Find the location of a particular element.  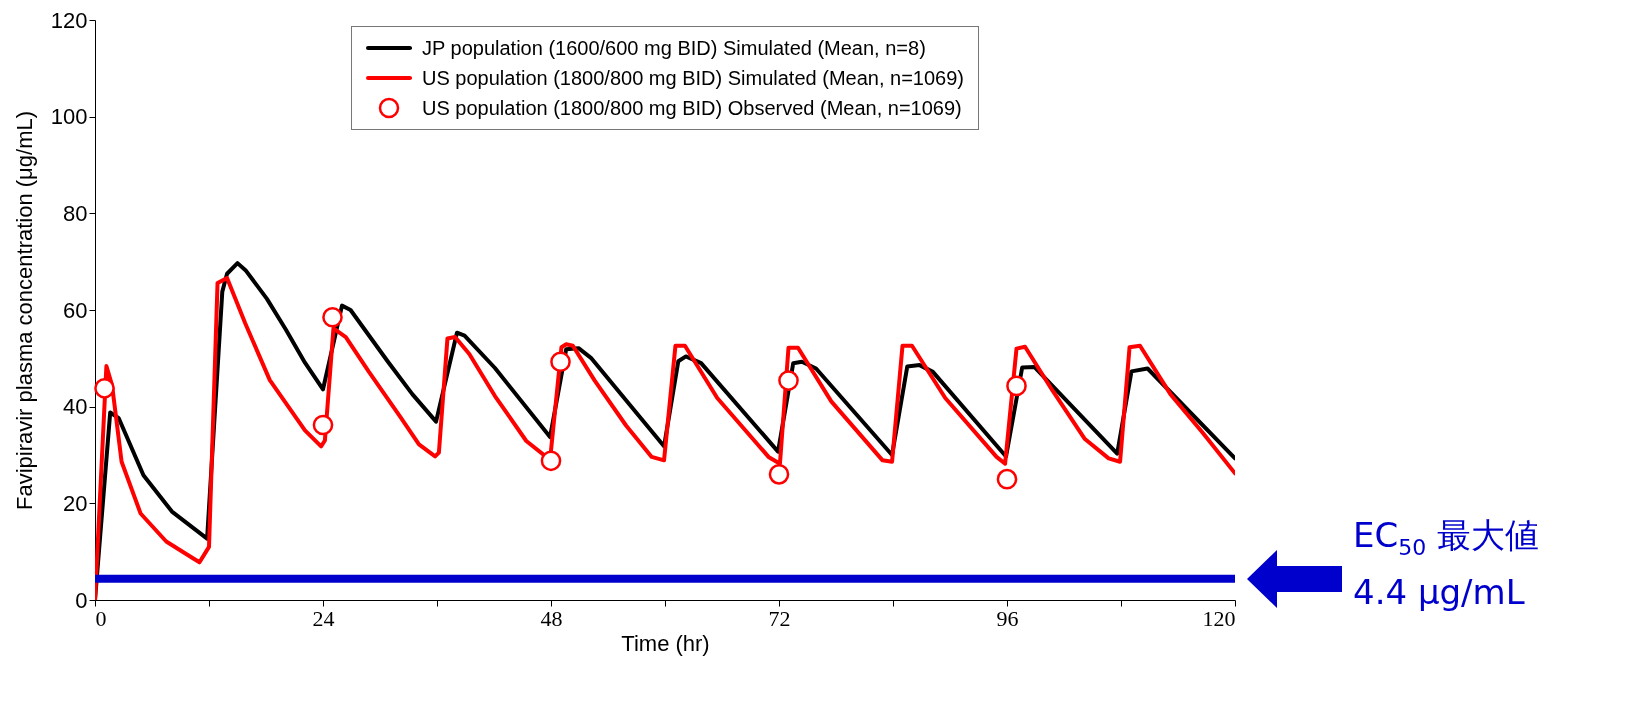

y-tick-label: 100 is located at coordinates (69, 117).